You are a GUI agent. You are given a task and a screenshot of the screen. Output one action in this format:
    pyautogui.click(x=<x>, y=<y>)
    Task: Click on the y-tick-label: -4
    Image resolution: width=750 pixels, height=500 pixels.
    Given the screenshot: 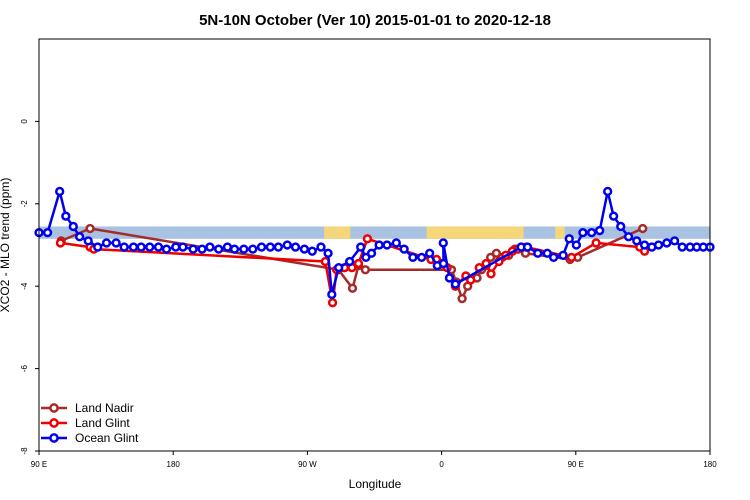 What is the action you would take?
    pyautogui.click(x=24, y=286)
    